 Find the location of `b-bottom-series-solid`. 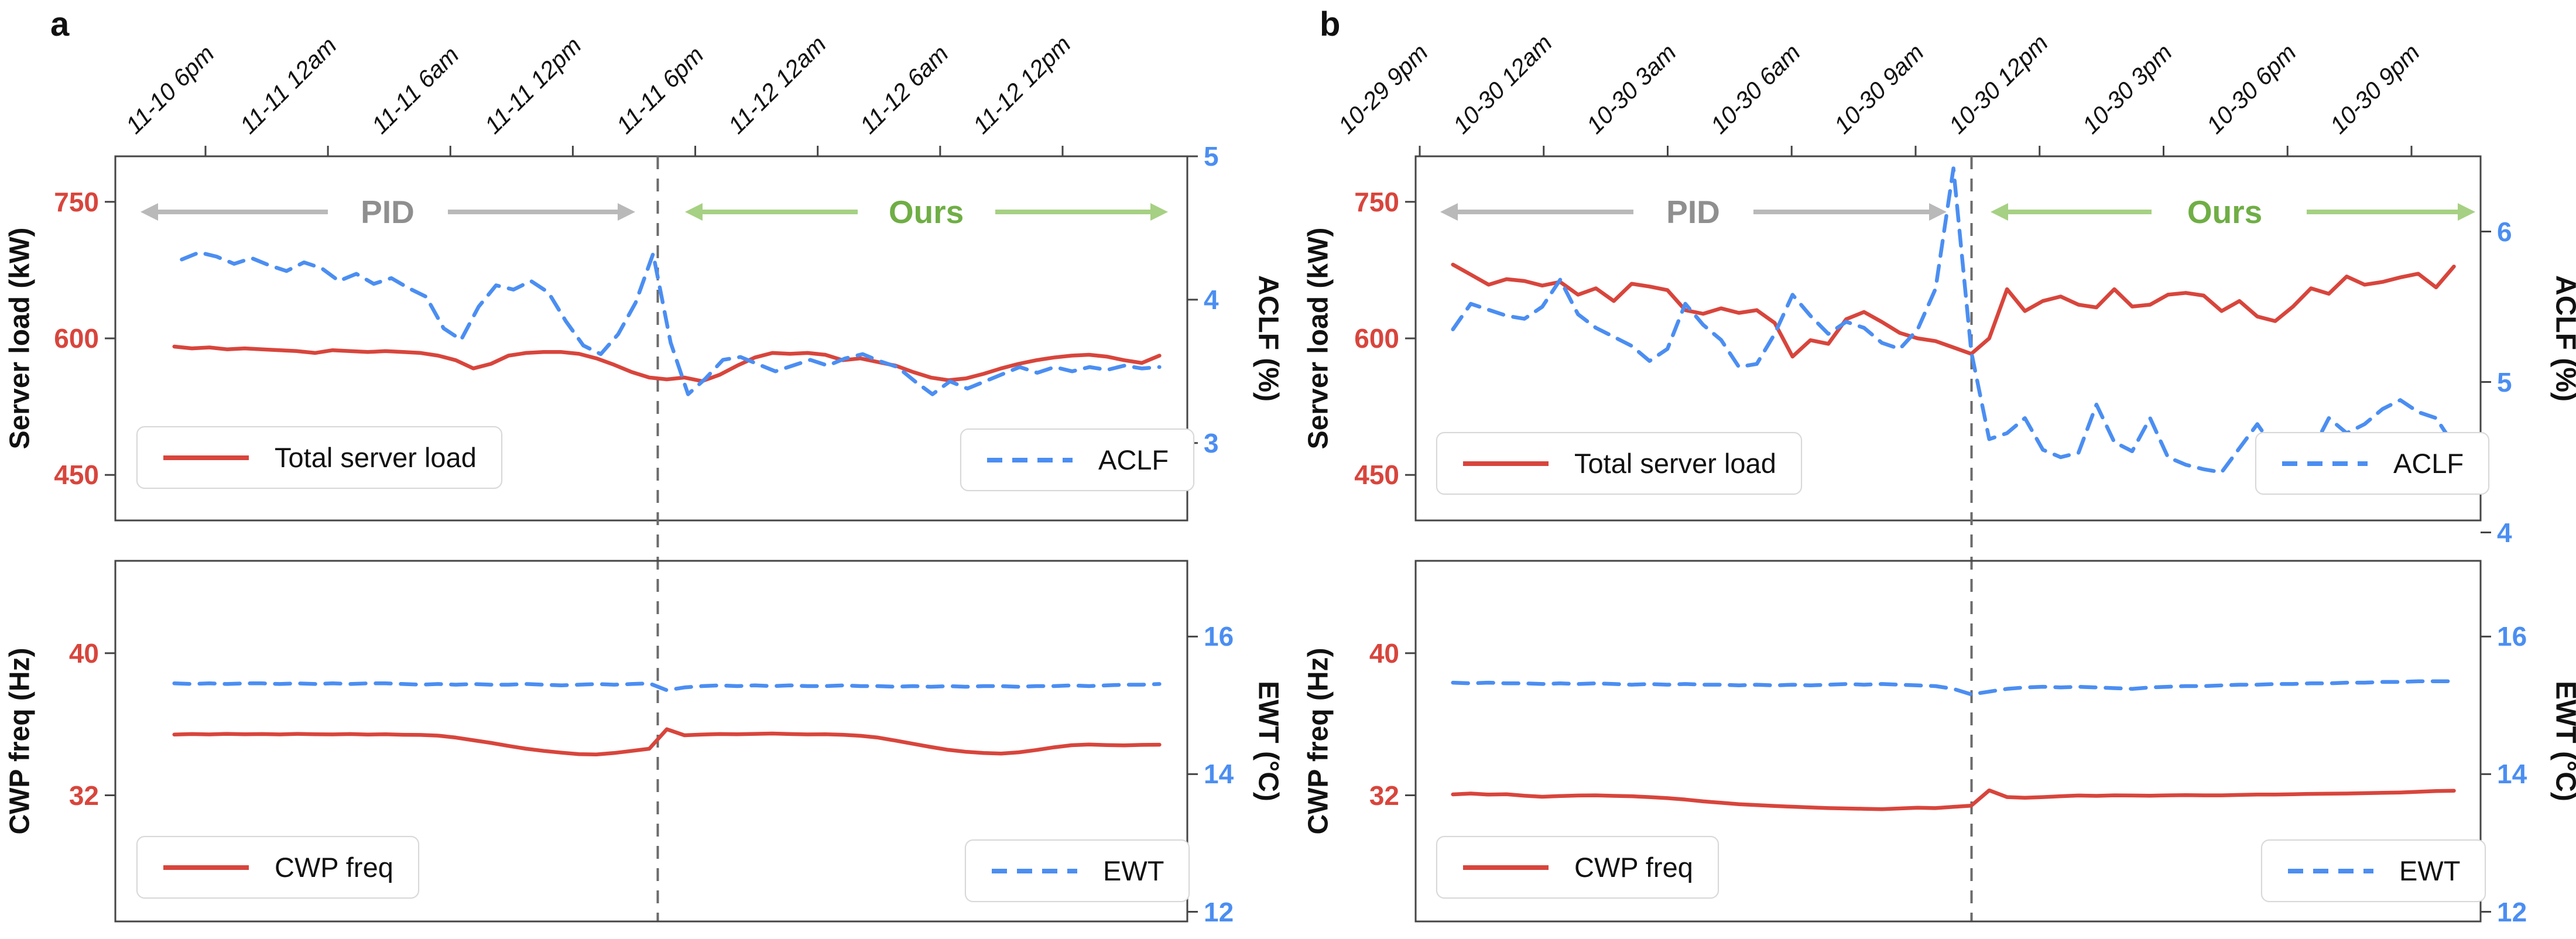

b-bottom-series-solid is located at coordinates (1953, 799).